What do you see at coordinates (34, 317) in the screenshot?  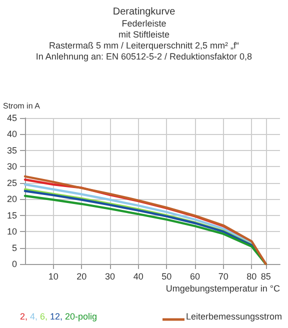 I see `text: 4,` at bounding box center [34, 317].